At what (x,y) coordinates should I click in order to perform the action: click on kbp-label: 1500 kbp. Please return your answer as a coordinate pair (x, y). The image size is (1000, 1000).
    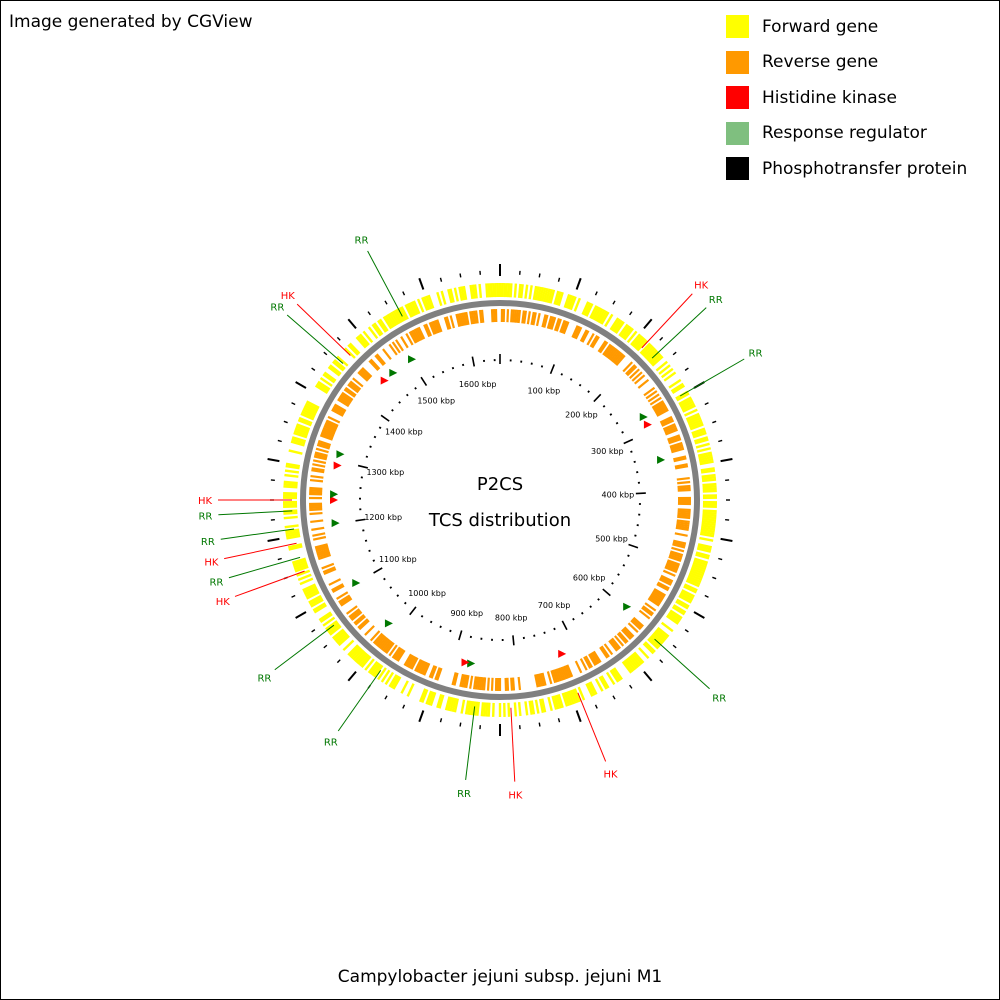
    Looking at the image, I should click on (436, 401).